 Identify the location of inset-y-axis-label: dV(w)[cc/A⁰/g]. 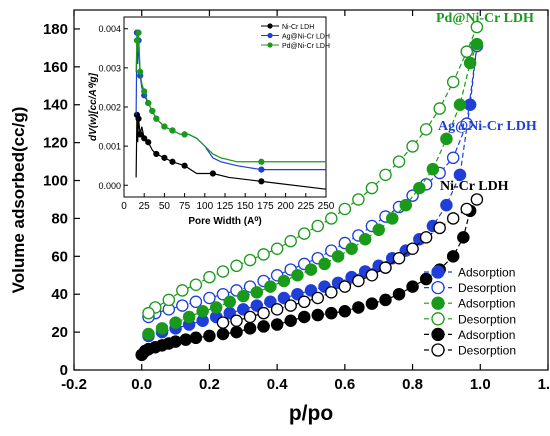
(93, 106).